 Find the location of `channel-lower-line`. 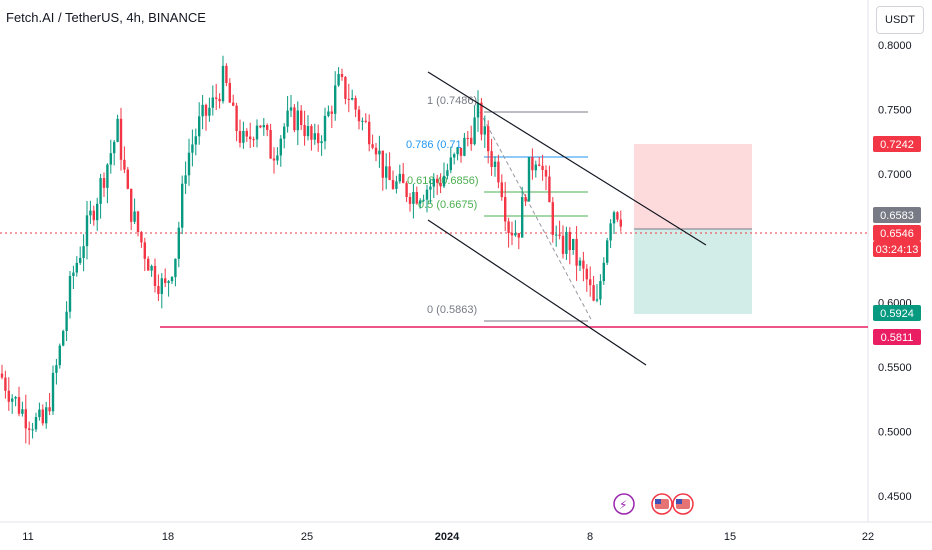

channel-lower-line is located at coordinates (537, 292).